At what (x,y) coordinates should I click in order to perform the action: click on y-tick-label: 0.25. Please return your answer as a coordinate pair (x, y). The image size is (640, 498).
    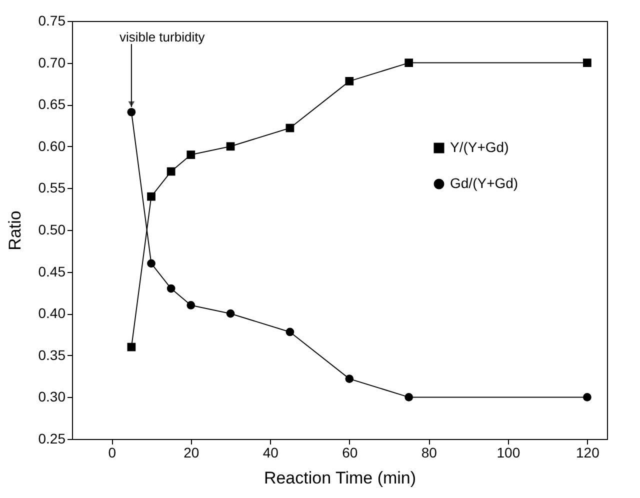
    Looking at the image, I should click on (52, 438).